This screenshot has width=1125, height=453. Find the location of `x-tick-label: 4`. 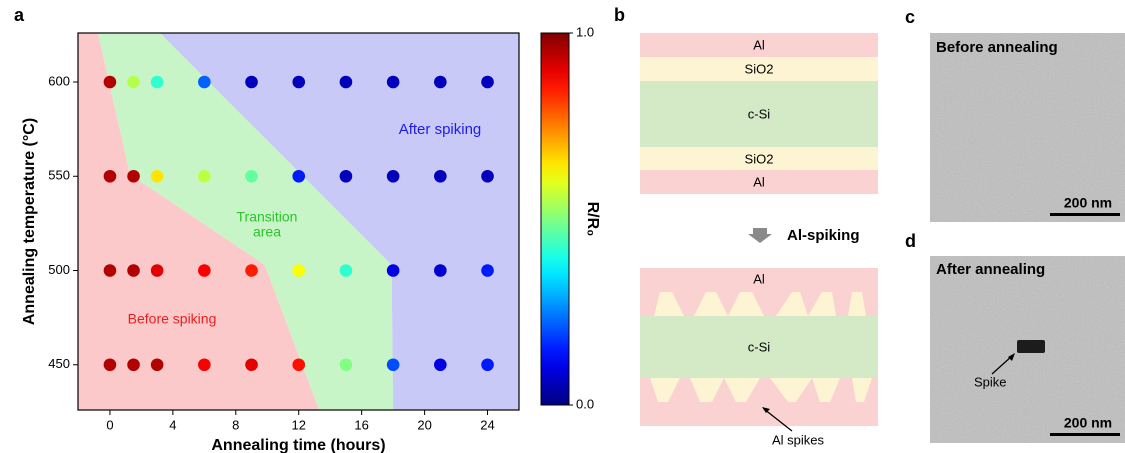

x-tick-label: 4 is located at coordinates (172, 424).